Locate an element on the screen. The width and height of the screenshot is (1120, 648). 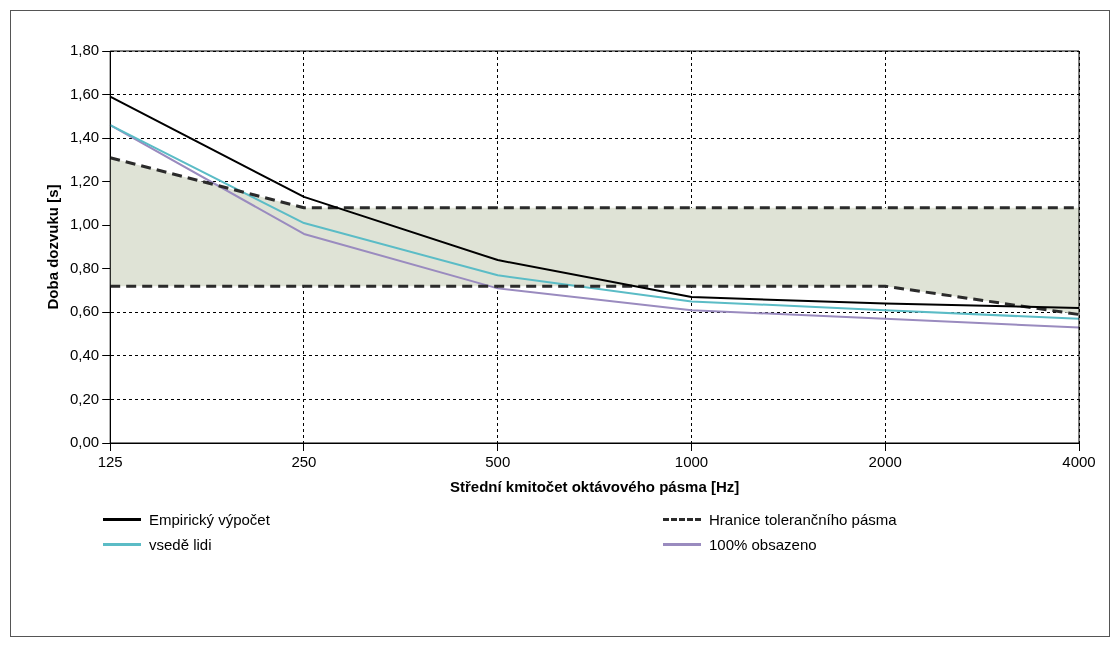
legend-label: vsedě lidi is located at coordinates (180, 544).